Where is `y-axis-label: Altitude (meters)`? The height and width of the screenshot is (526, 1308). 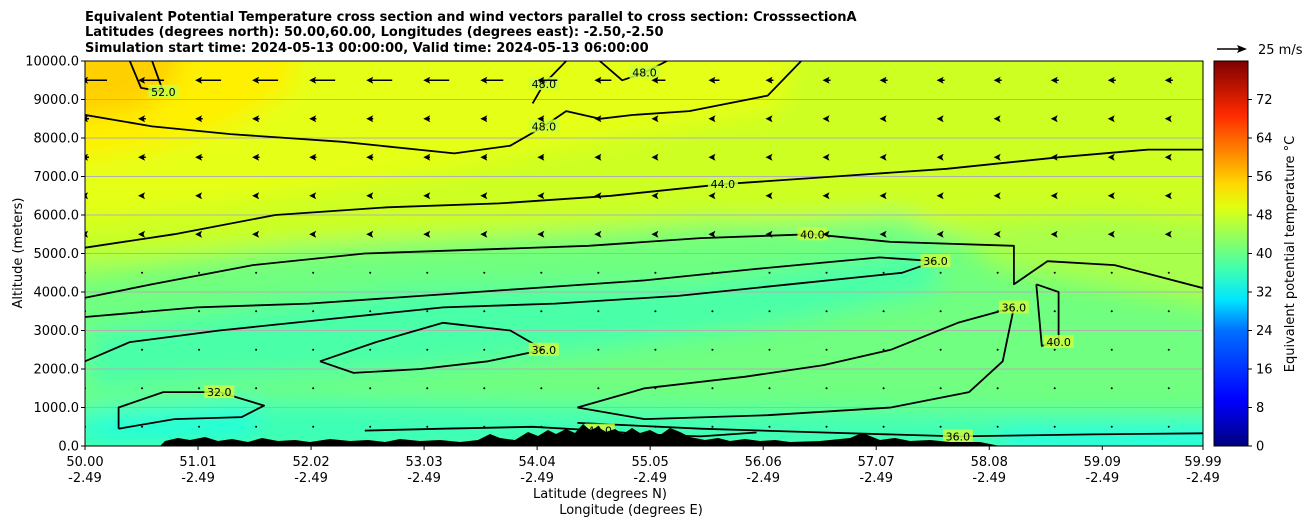 y-axis-label: Altitude (meters) is located at coordinates (18, 253).